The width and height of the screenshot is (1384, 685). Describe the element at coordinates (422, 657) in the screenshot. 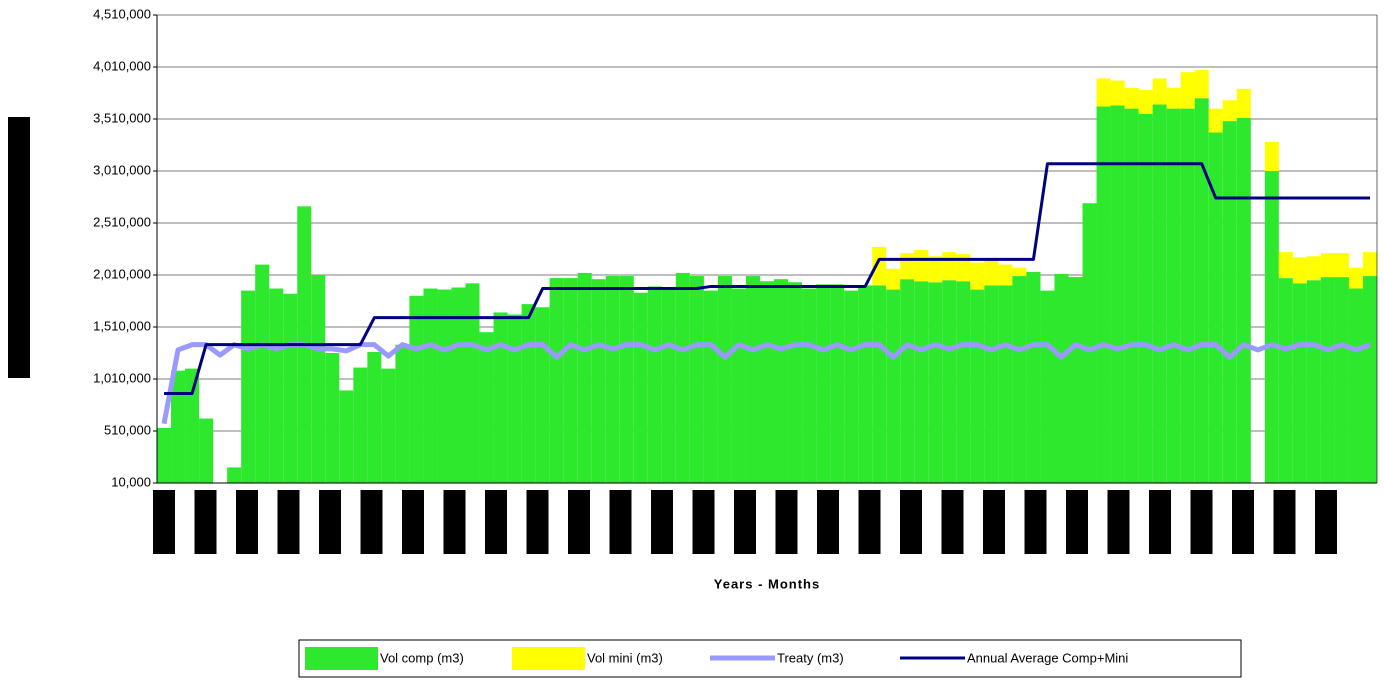

I see `legend-label: Vol comp (m3)` at that location.